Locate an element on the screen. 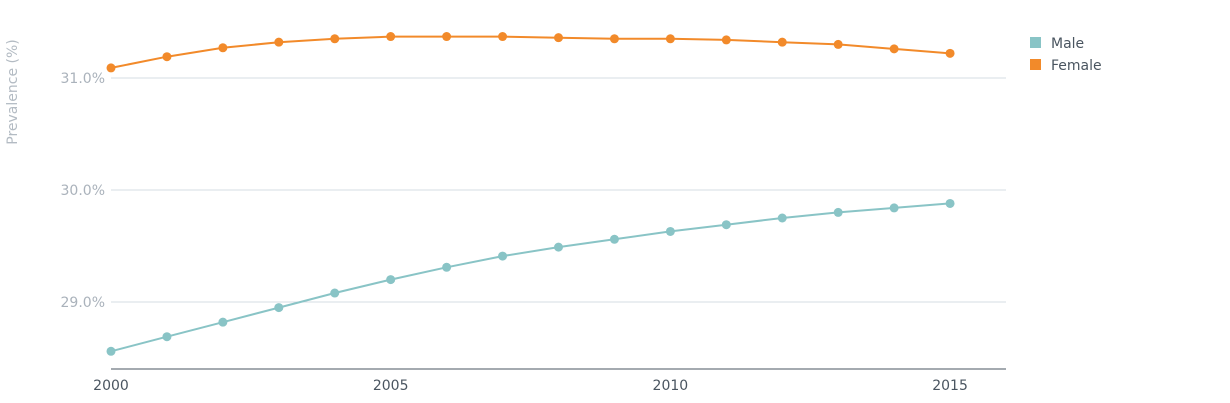 The height and width of the screenshot is (403, 1230). x-tick-label: 2005 is located at coordinates (391, 386).